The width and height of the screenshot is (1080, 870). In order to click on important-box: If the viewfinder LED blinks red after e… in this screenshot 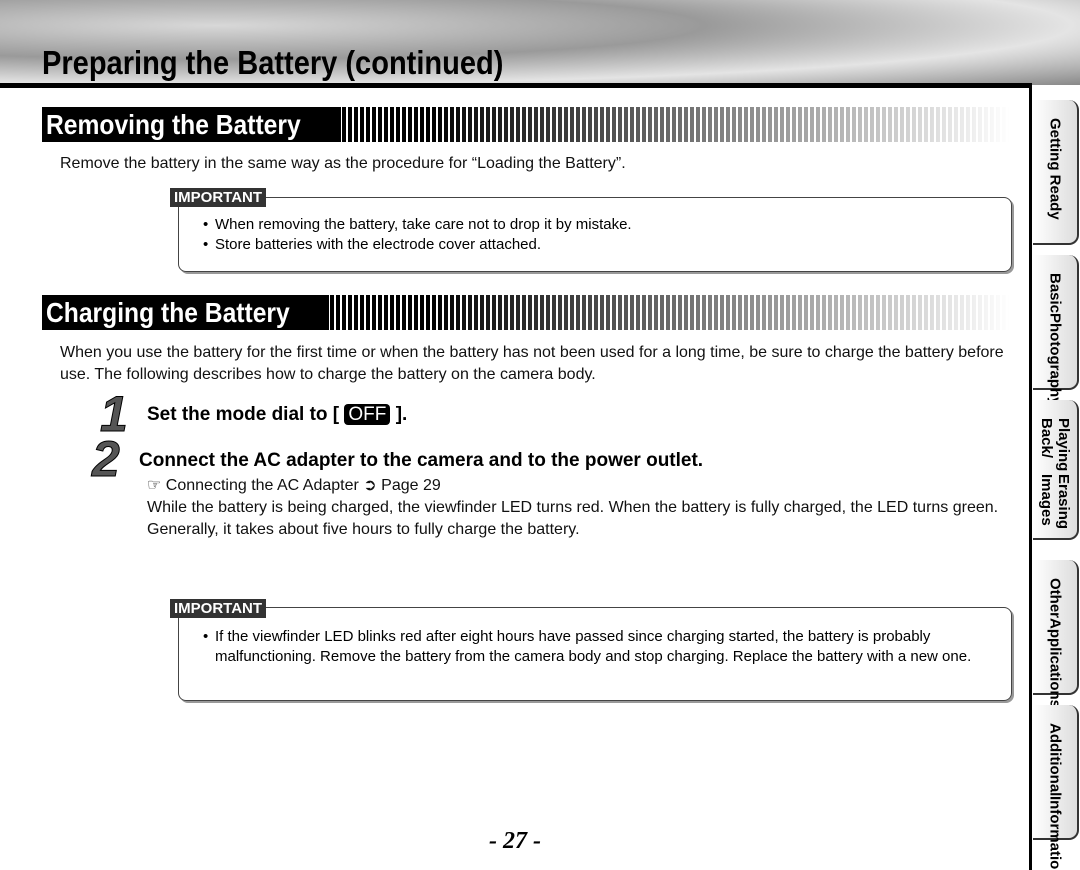, I will do `click(595, 654)`.